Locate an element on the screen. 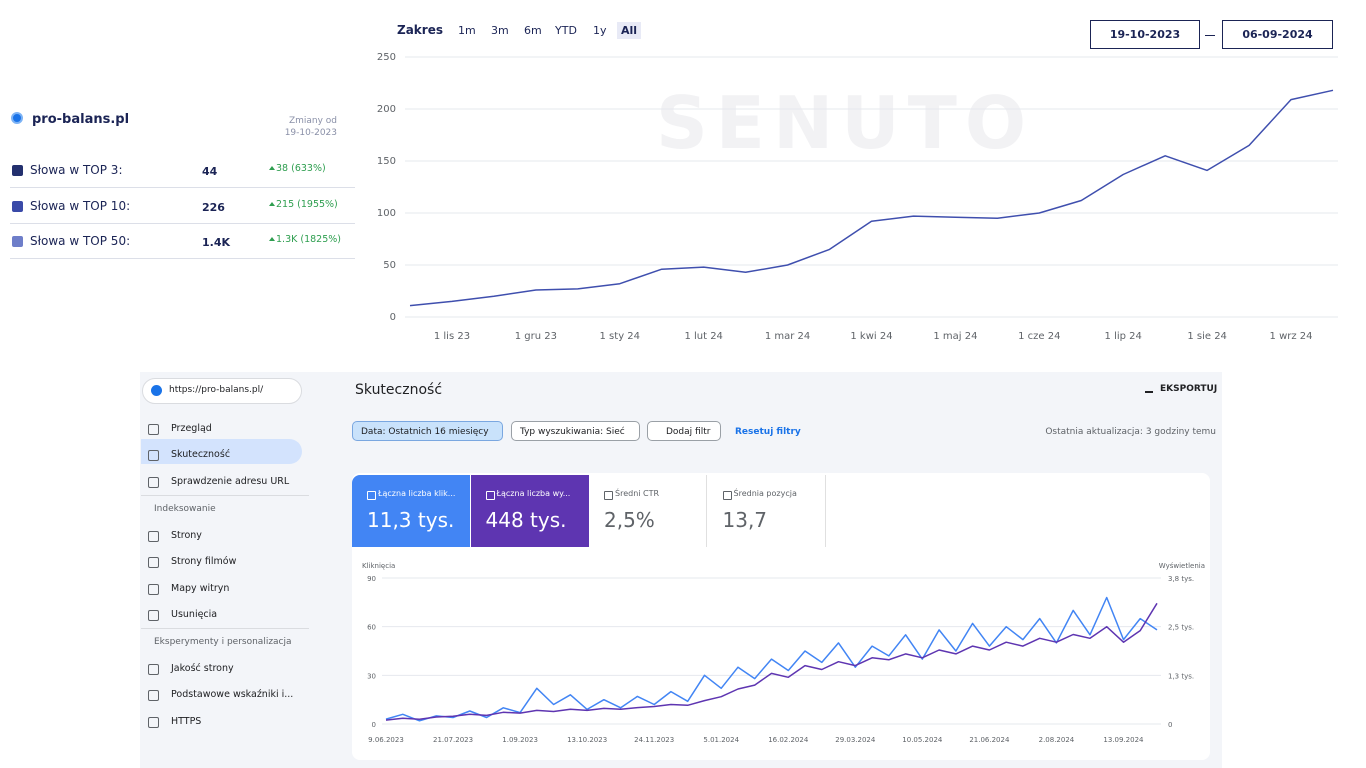 The image size is (1366, 768). row-label: Słowa w TOP 50: is located at coordinates (80, 241).